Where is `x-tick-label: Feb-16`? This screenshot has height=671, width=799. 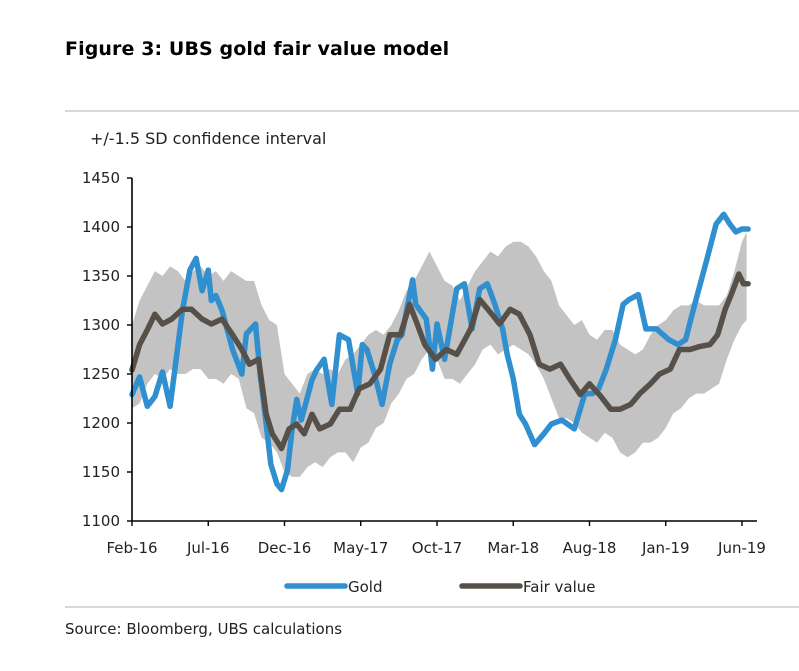
x-tick-label: Feb-16 is located at coordinates (131, 548).